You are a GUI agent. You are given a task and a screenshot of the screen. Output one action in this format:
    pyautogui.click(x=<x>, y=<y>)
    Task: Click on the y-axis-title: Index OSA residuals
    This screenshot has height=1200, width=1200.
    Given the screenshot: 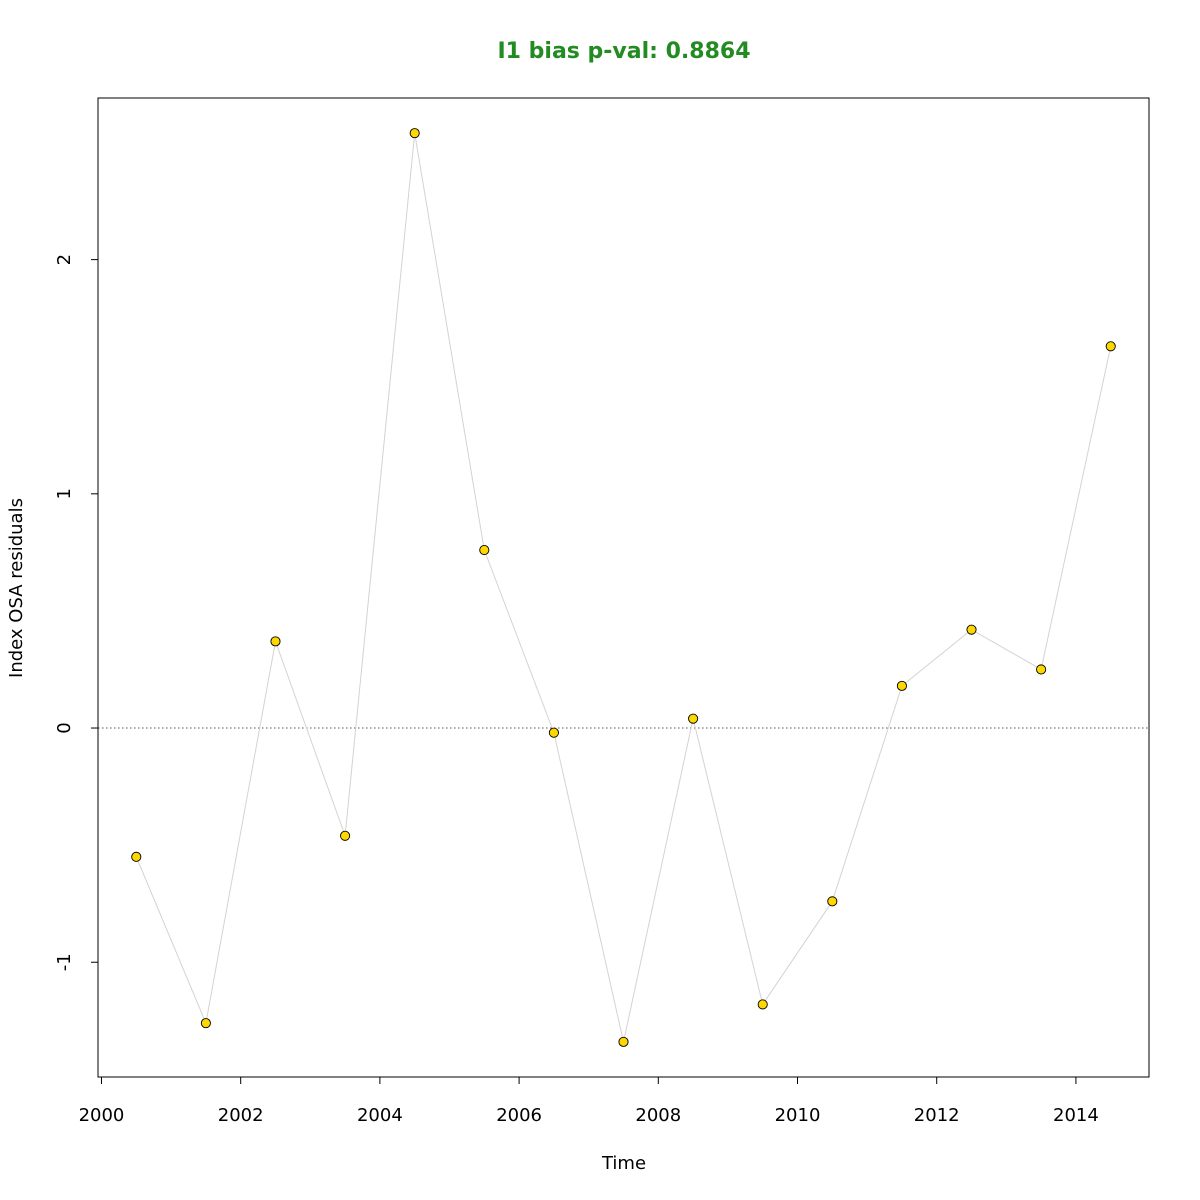 What is the action you would take?
    pyautogui.click(x=16, y=588)
    